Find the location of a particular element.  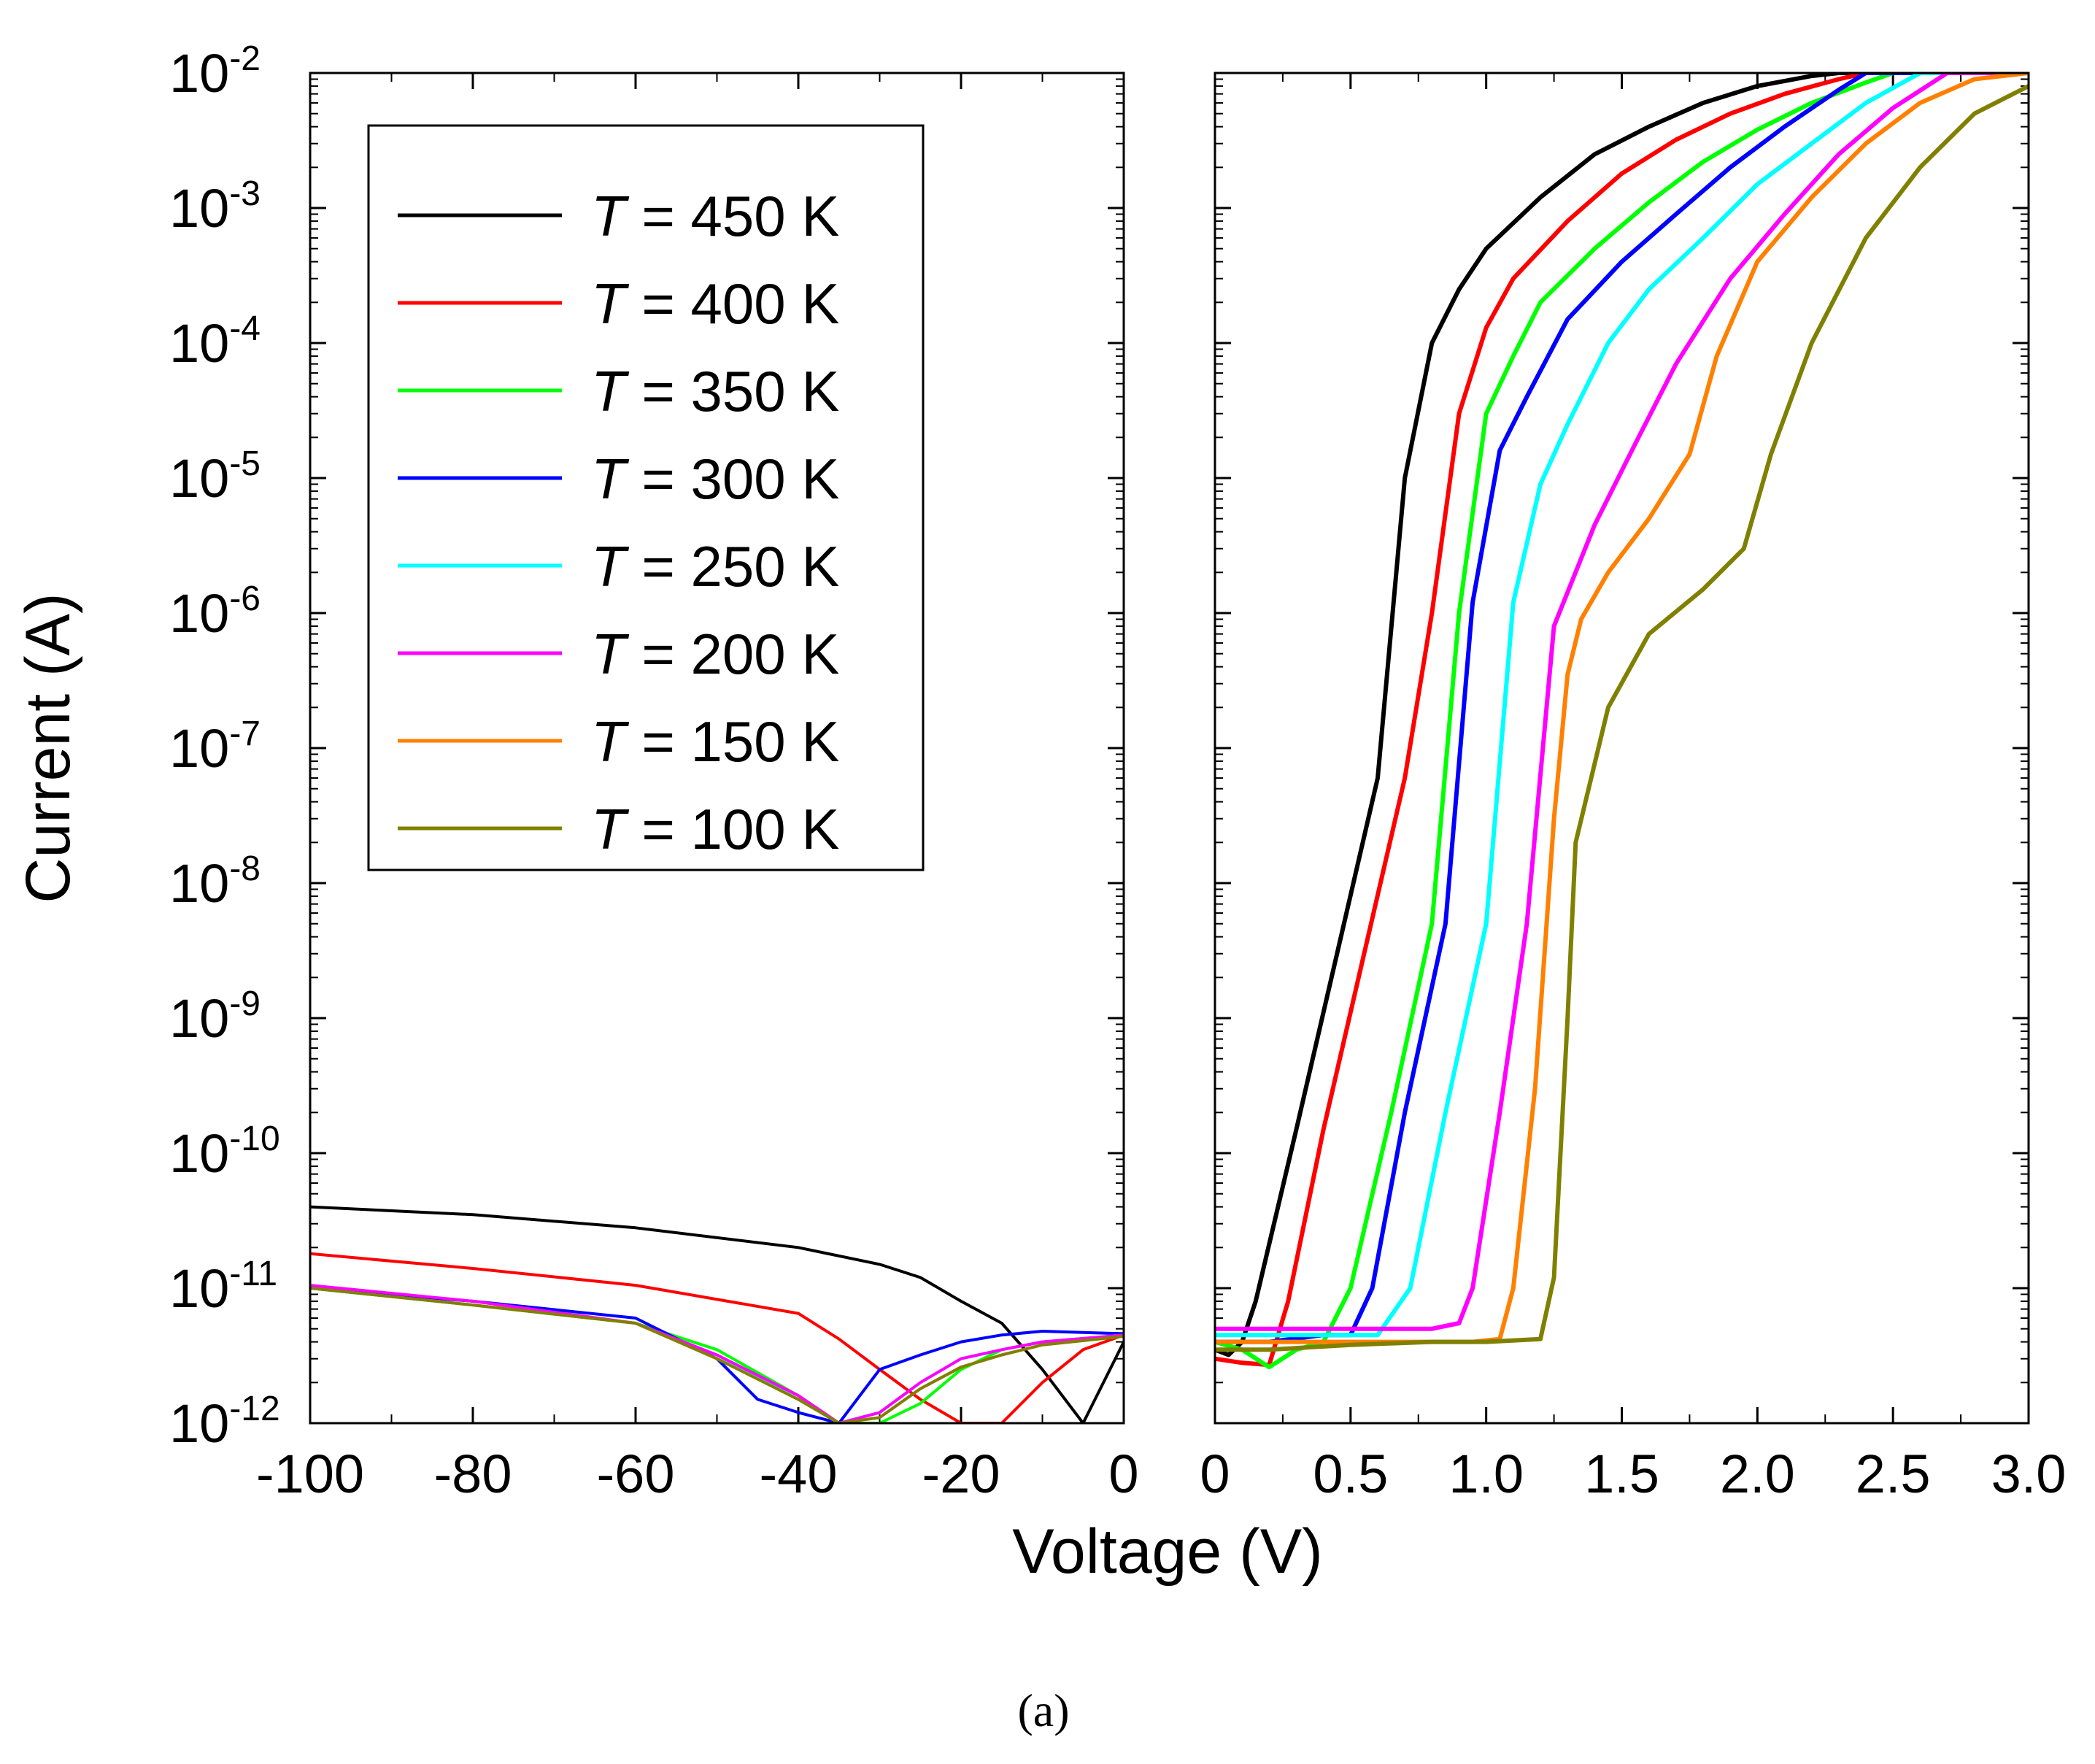

x-tick-label: -20 is located at coordinates (961, 1474).